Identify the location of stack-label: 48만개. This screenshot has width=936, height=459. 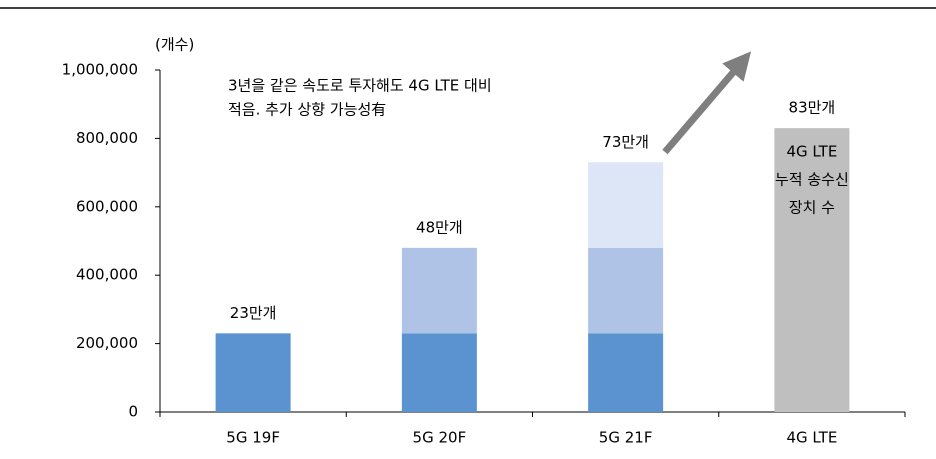
(439, 227).